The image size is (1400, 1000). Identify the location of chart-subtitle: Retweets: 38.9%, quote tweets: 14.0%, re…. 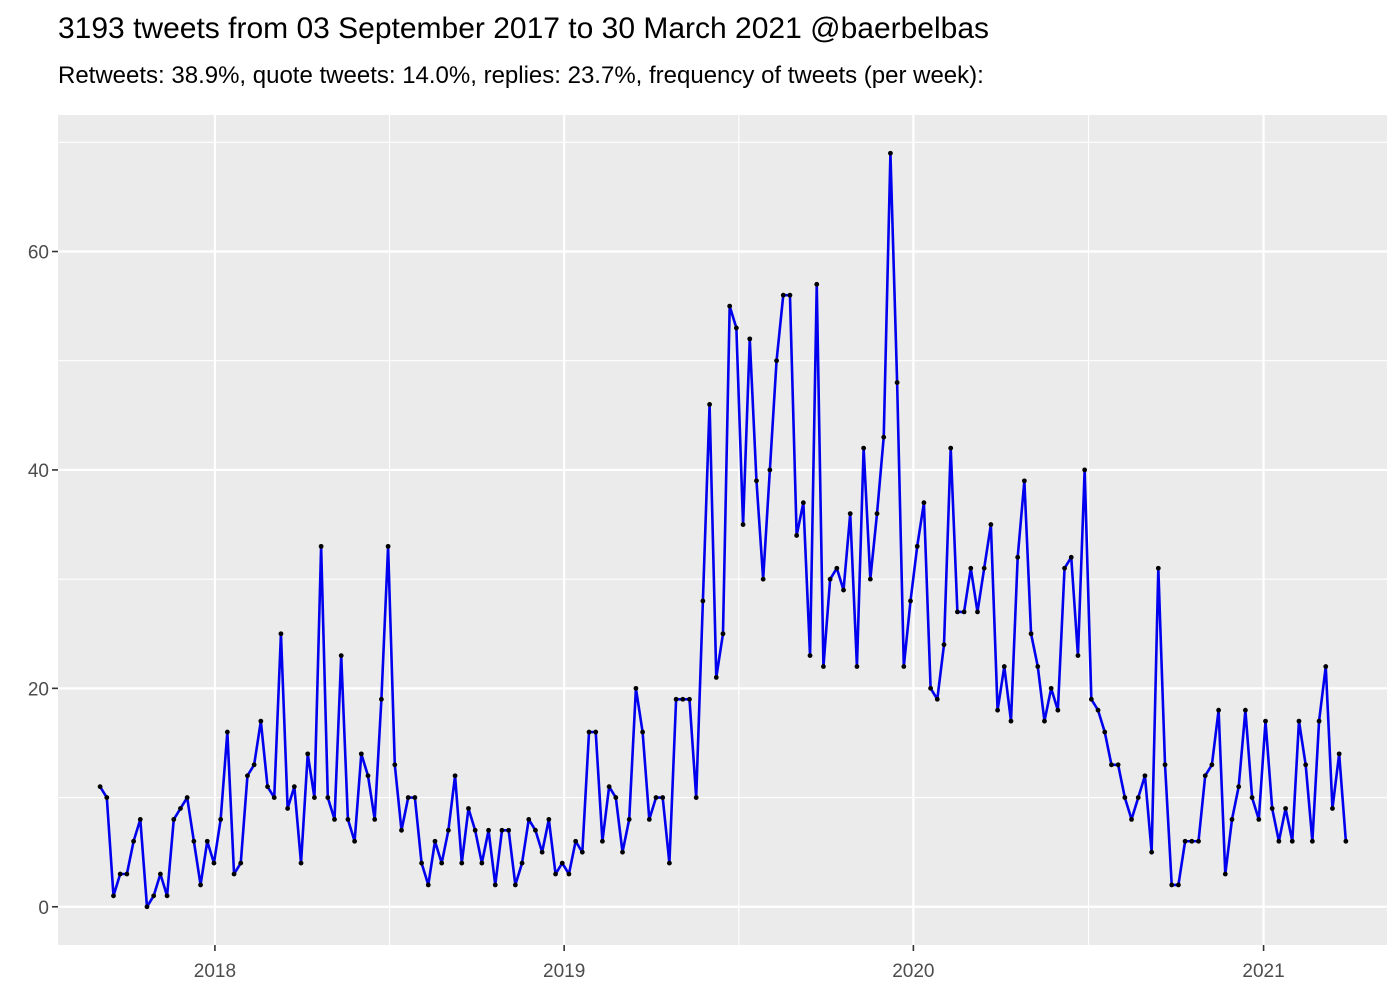
(521, 75).